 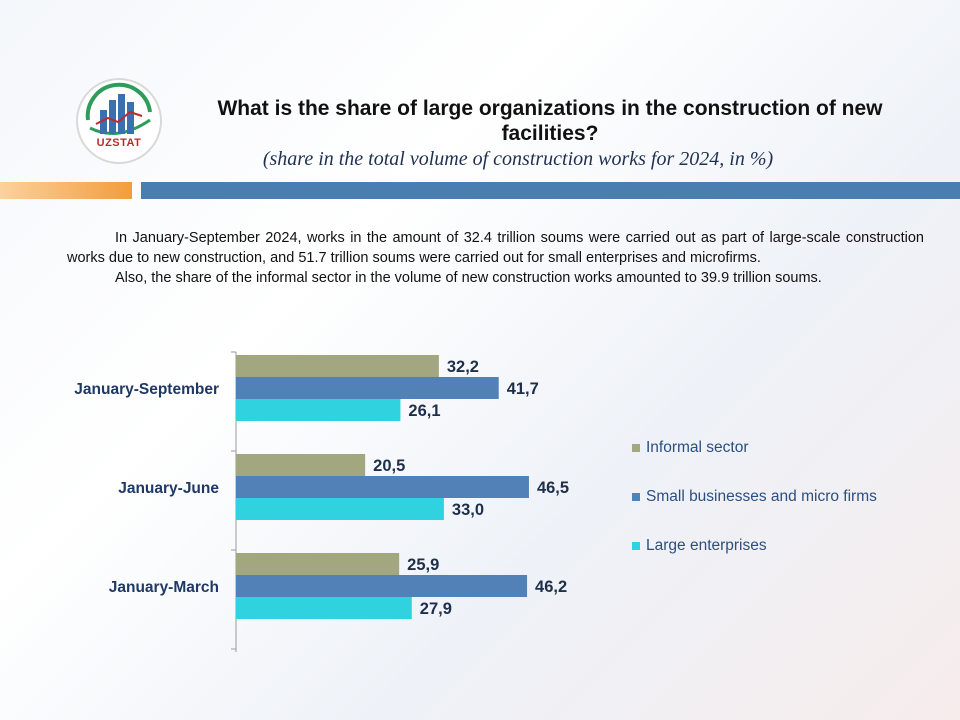 What do you see at coordinates (118, 108) in the screenshot?
I see `logo-graphic-icon` at bounding box center [118, 108].